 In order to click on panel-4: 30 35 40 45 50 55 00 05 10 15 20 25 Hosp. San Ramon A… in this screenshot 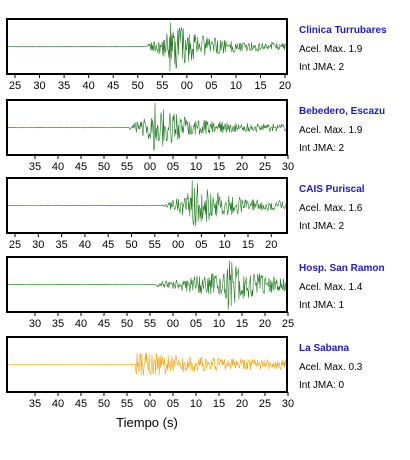, I will do `click(195, 293)`.